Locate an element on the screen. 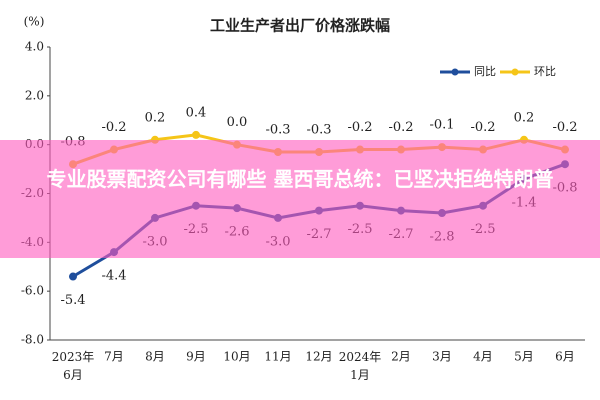 The height and width of the screenshot is (400, 600). legend-label: 环比 is located at coordinates (545, 71).